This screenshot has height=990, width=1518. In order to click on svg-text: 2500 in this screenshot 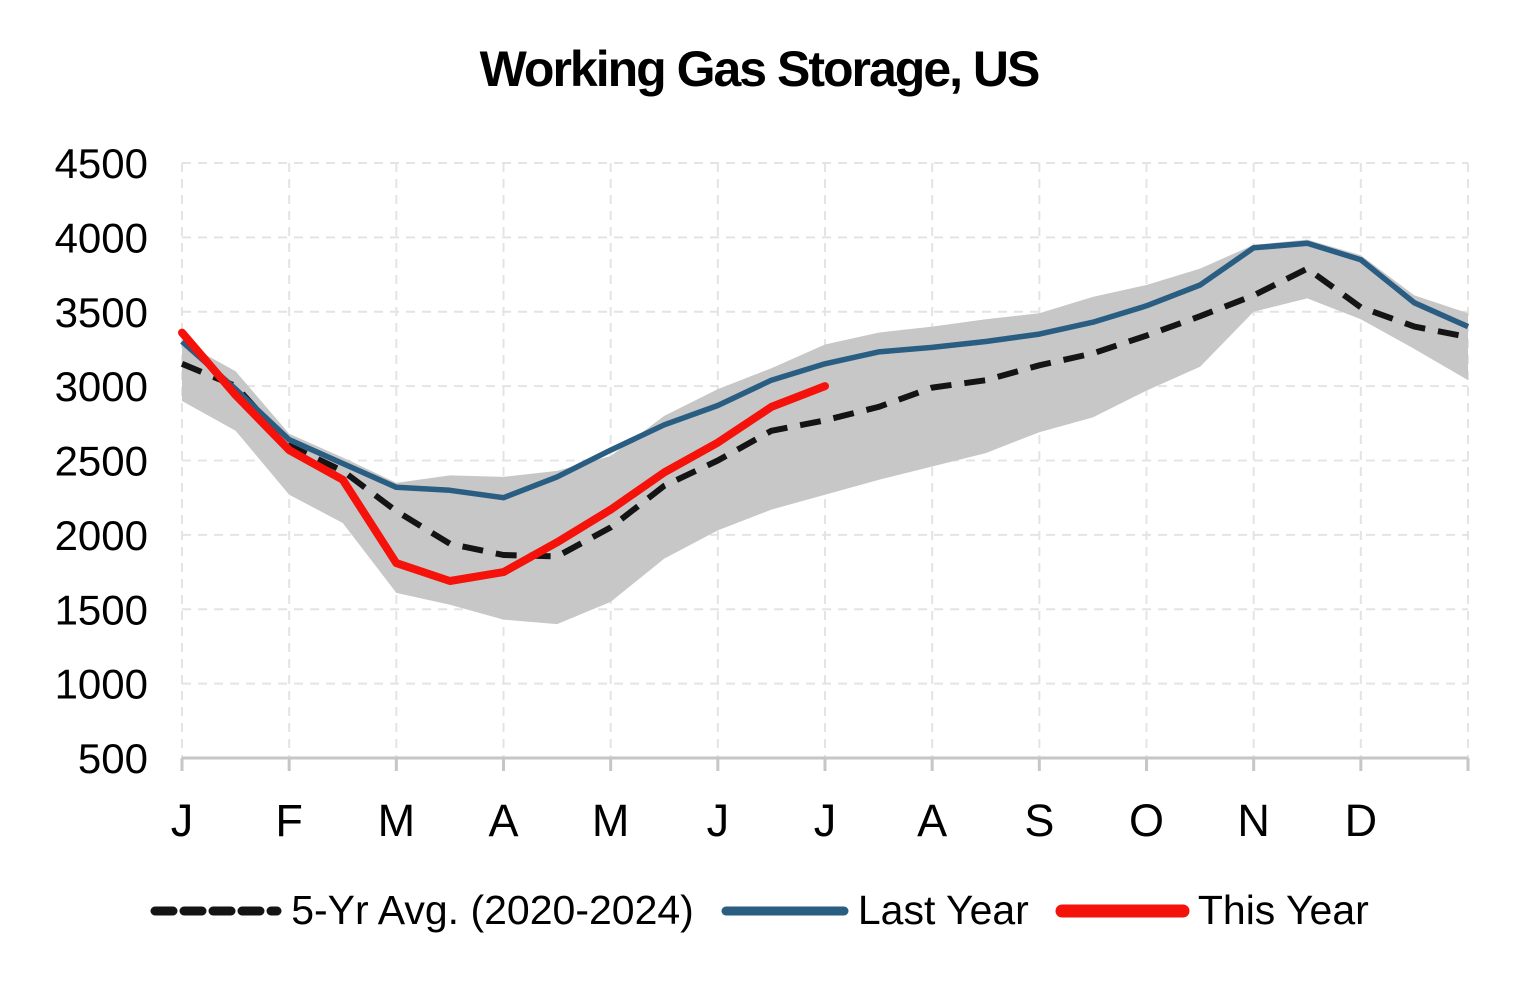, I will do `click(101, 461)`.